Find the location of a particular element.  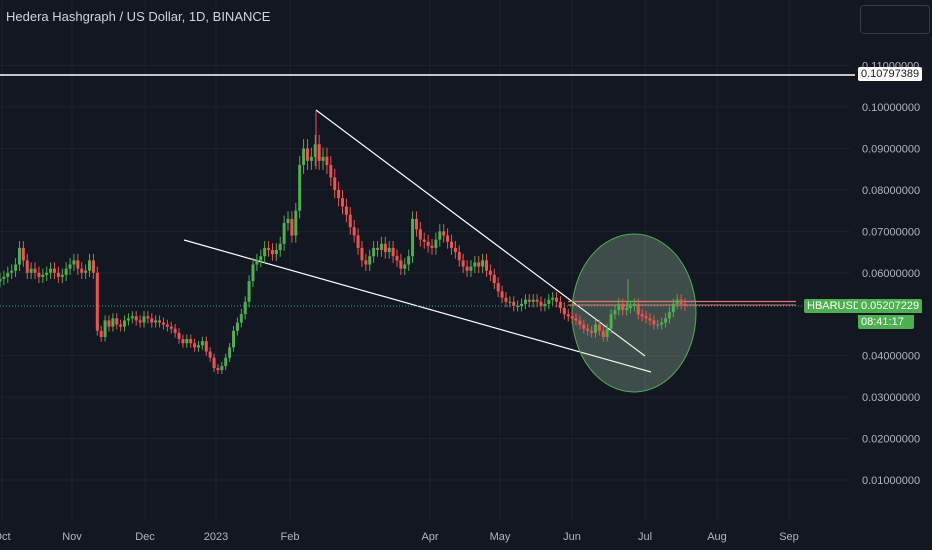

x-tick-label: Nov is located at coordinates (72, 537).